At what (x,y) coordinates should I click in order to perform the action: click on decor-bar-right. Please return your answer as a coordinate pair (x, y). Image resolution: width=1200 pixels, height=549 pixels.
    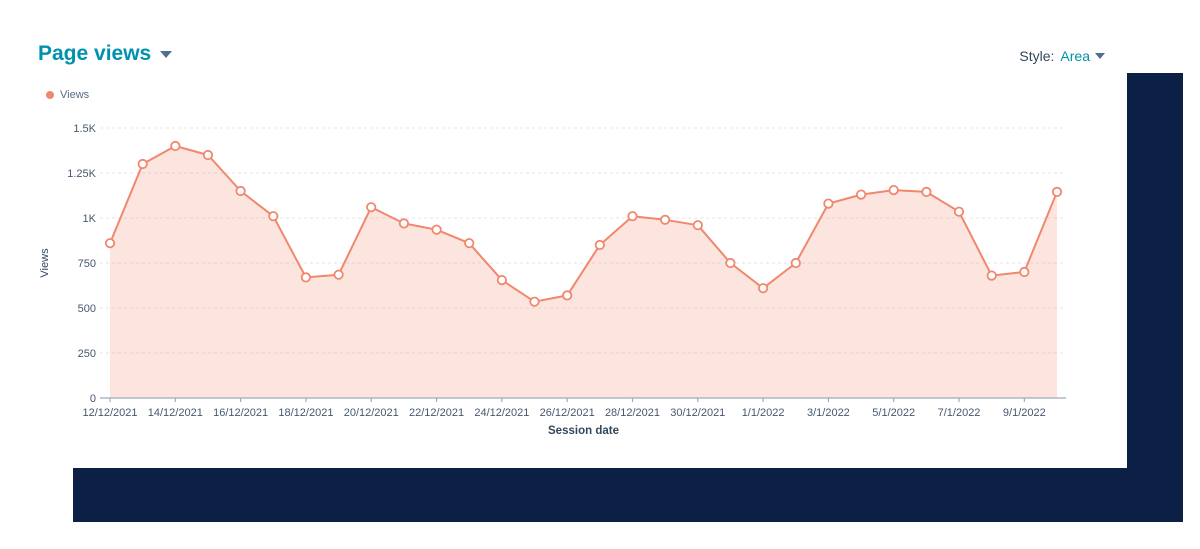
    Looking at the image, I should click on (1155, 297).